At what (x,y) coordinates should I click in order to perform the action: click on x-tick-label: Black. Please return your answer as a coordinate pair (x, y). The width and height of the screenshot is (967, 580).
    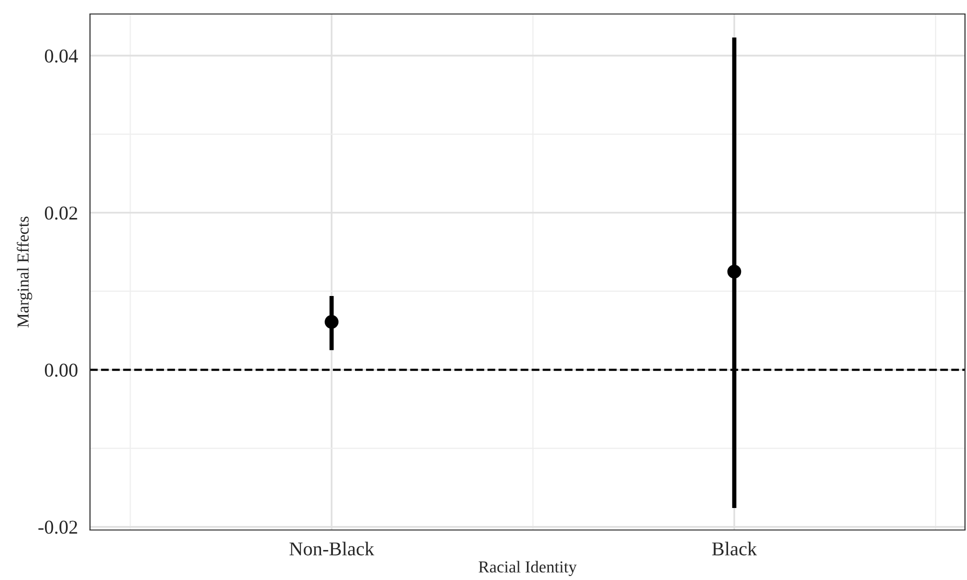
    Looking at the image, I should click on (734, 549).